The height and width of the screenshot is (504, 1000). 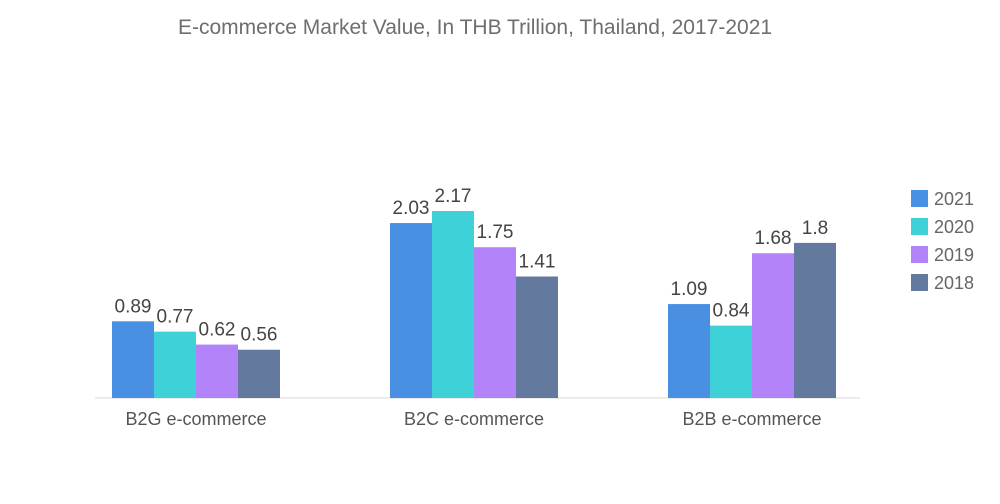 What do you see at coordinates (175, 317) in the screenshot?
I see `value-label: 0.77` at bounding box center [175, 317].